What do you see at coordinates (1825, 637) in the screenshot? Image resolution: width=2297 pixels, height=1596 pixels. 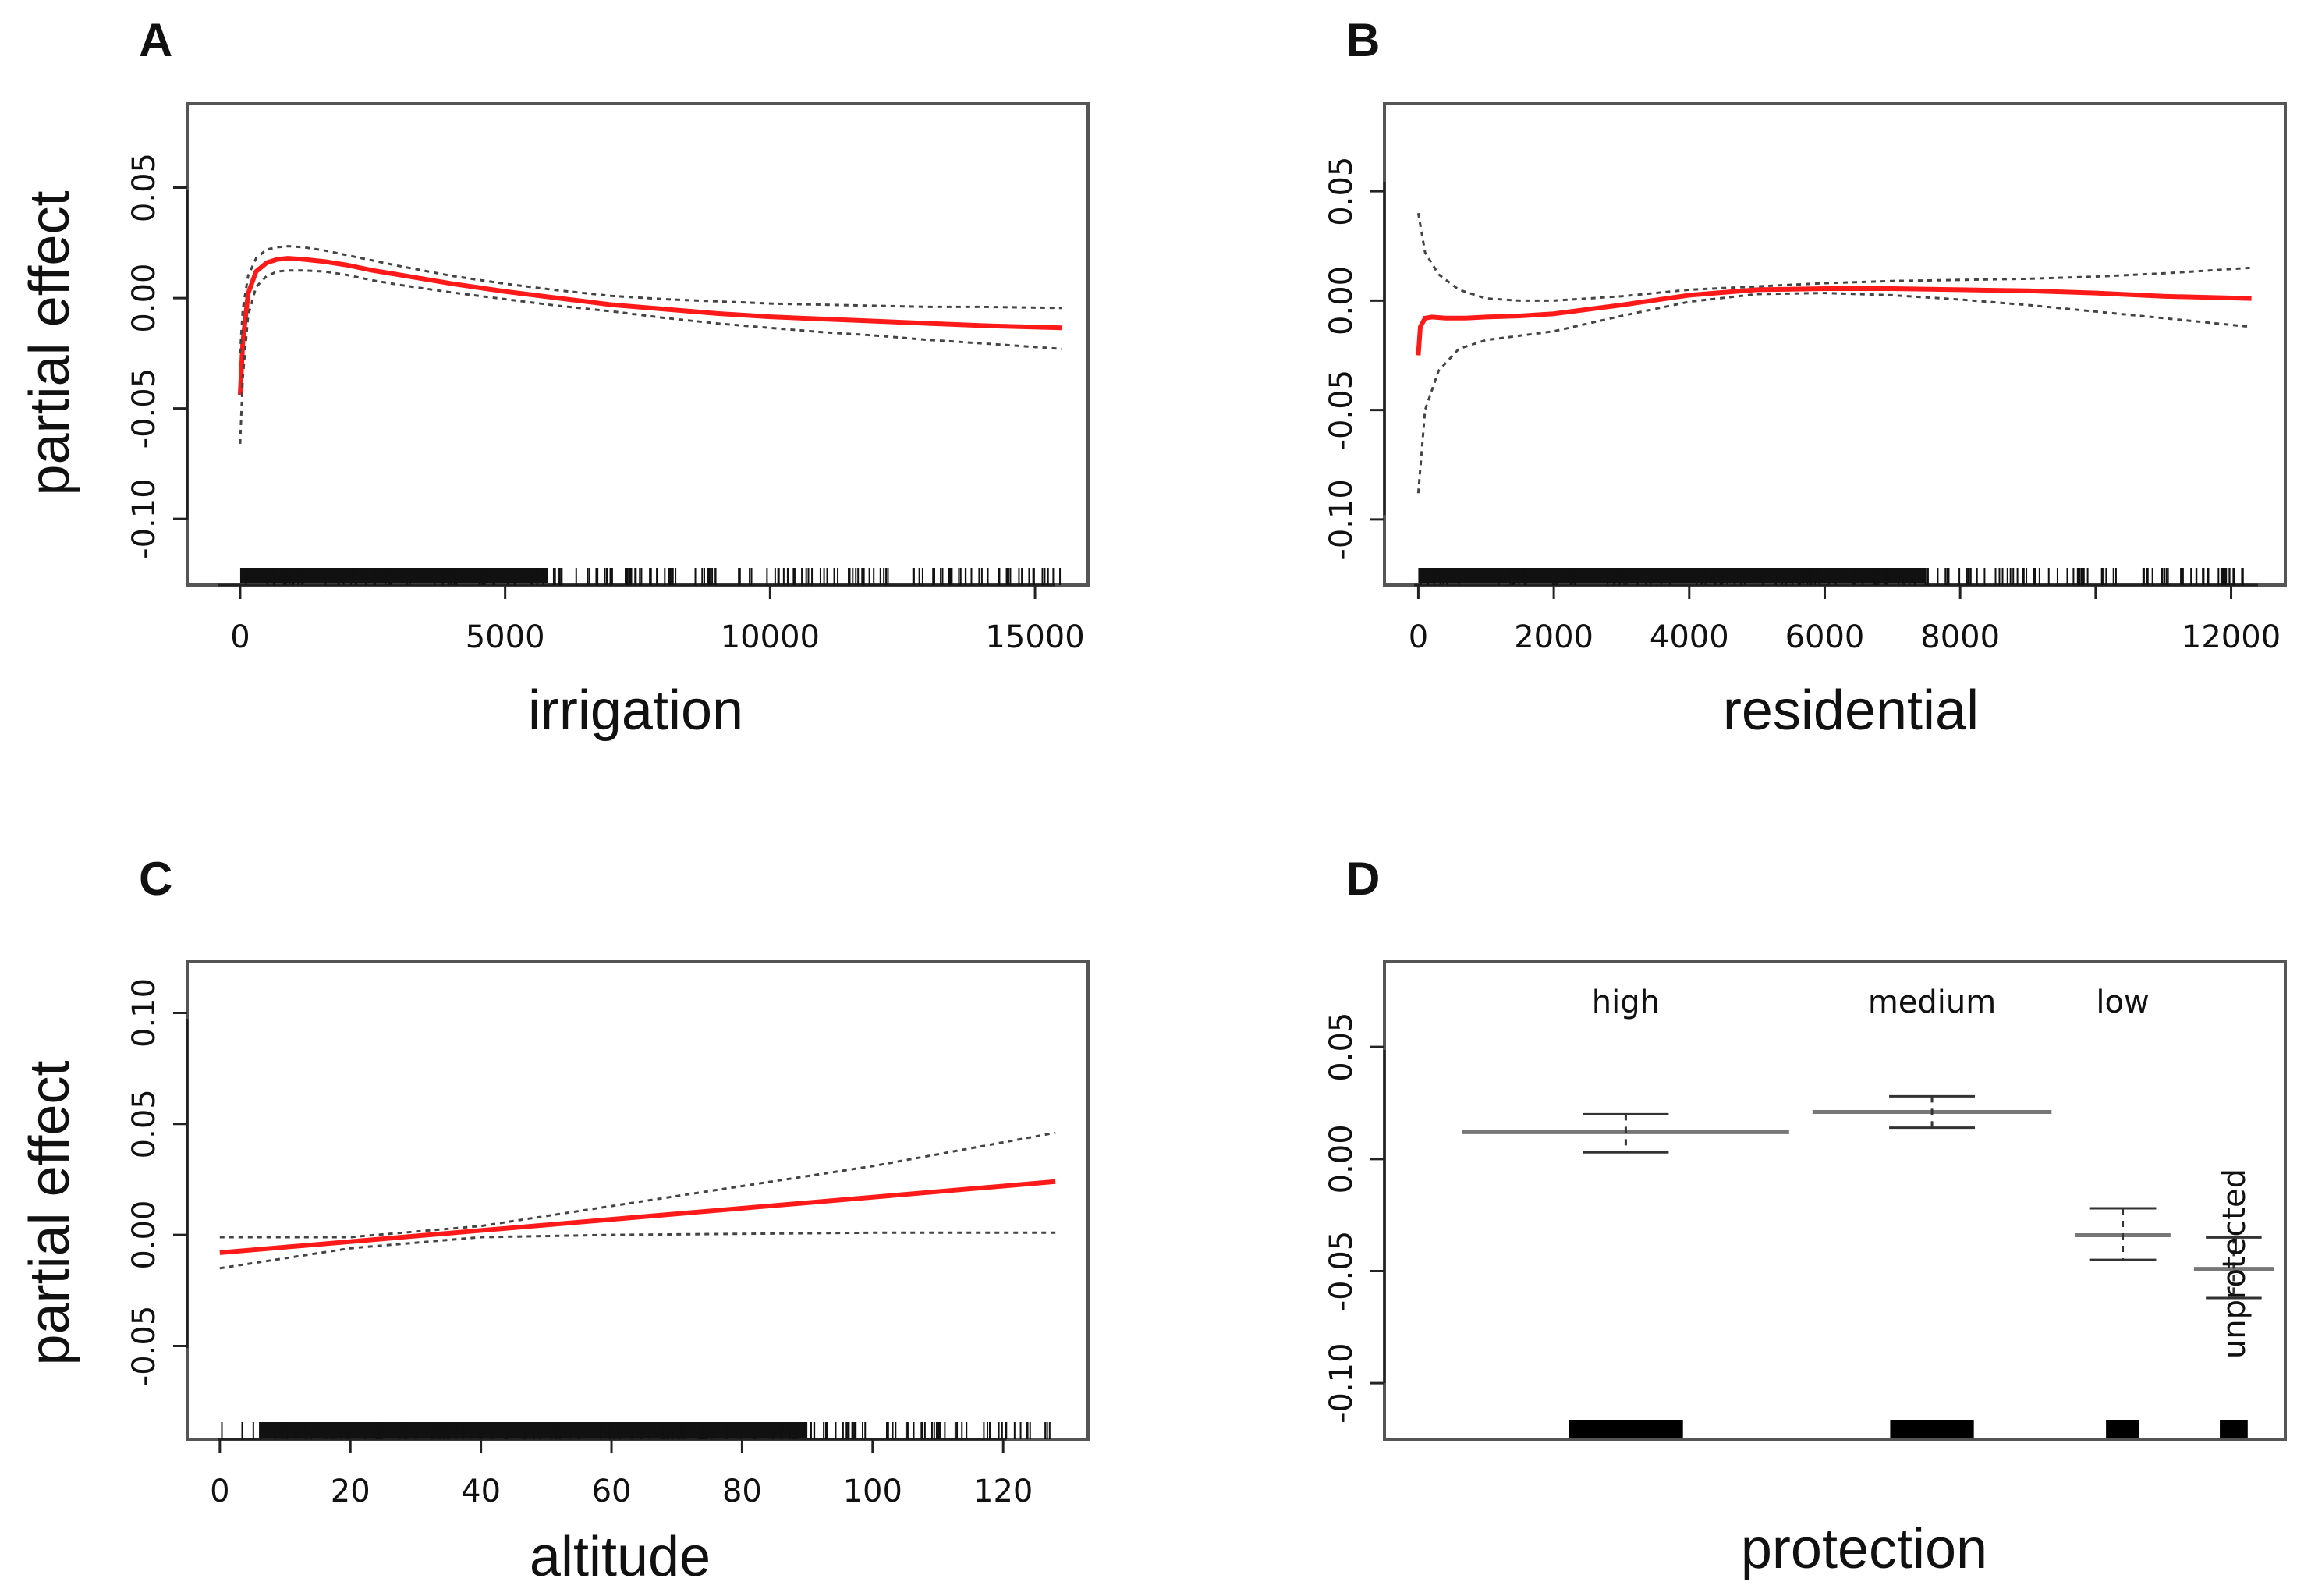 I see `x-tick-label: 6000` at bounding box center [1825, 637].